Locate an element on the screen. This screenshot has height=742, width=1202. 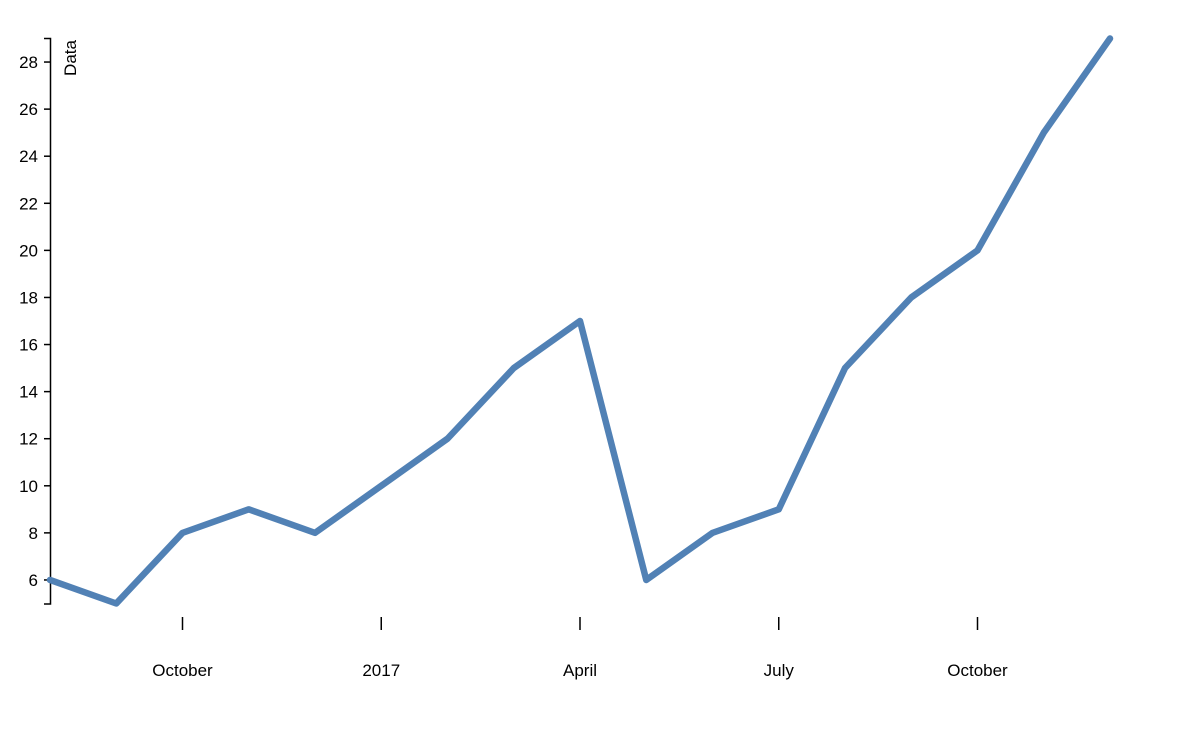
y-tick-label: 12 is located at coordinates (28, 439).